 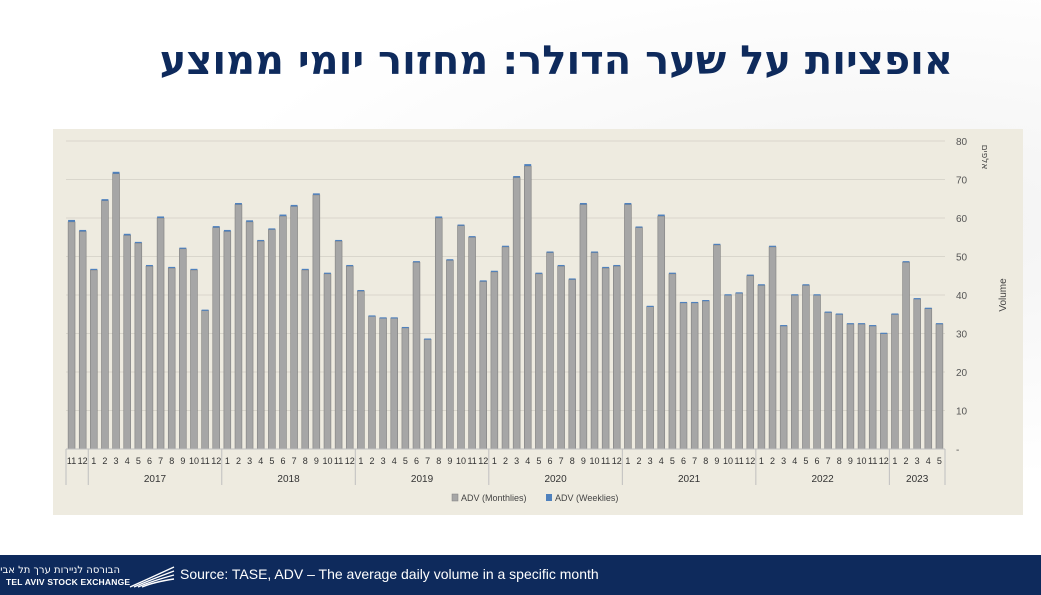 What do you see at coordinates (650, 461) in the screenshot?
I see `x-tick-label: 3` at bounding box center [650, 461].